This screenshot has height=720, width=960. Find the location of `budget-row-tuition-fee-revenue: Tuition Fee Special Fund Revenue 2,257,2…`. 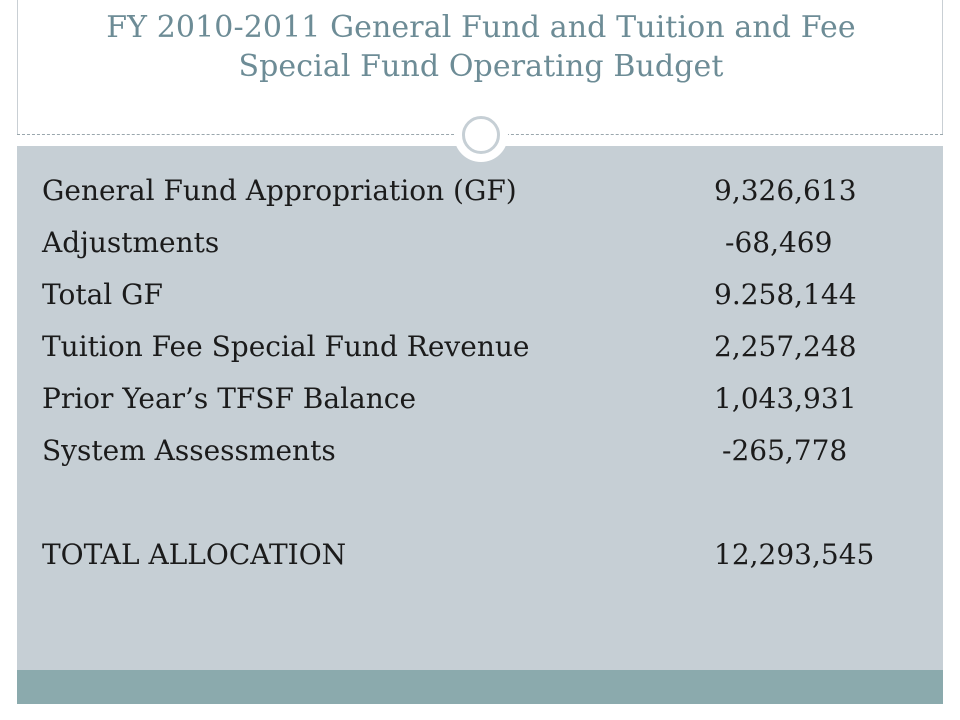

budget-row-tuition-fee-revenue: Tuition Fee Special Fund Revenue 2,257,2… is located at coordinates (472, 347).